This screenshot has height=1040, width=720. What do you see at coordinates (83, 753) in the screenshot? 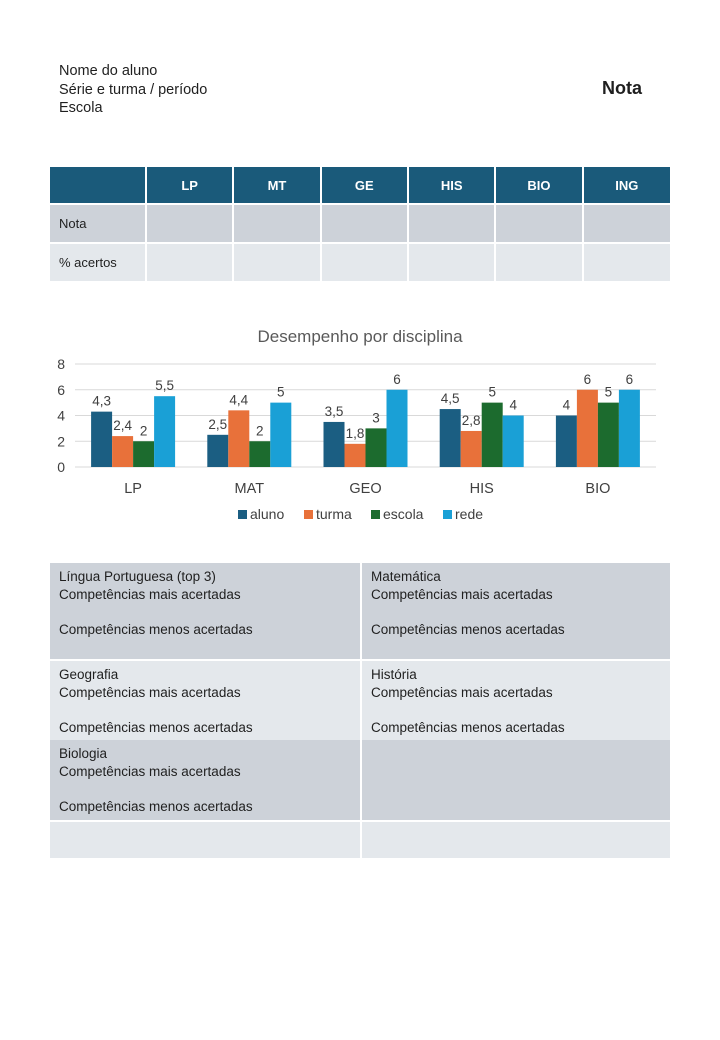
I see `subject-title: Biologia` at bounding box center [83, 753].